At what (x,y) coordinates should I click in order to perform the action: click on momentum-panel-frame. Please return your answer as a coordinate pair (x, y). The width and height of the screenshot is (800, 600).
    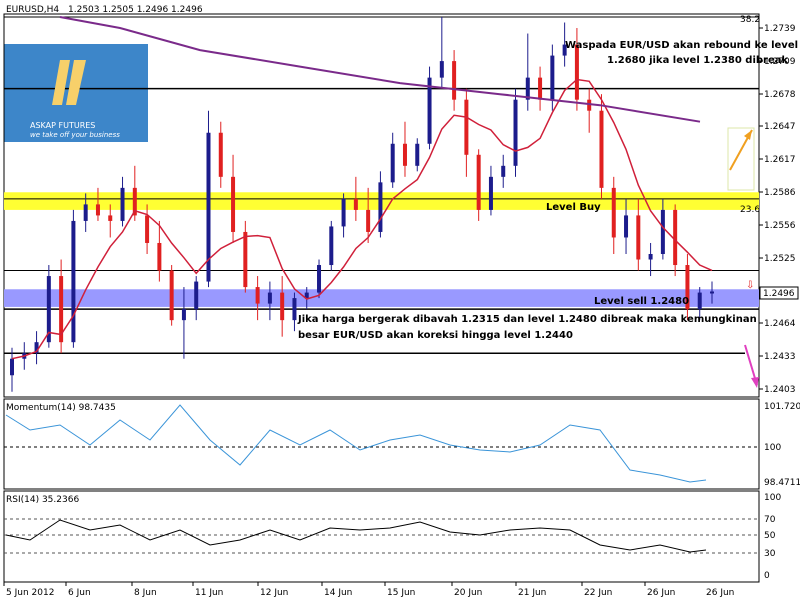
    Looking at the image, I should click on (381, 444).